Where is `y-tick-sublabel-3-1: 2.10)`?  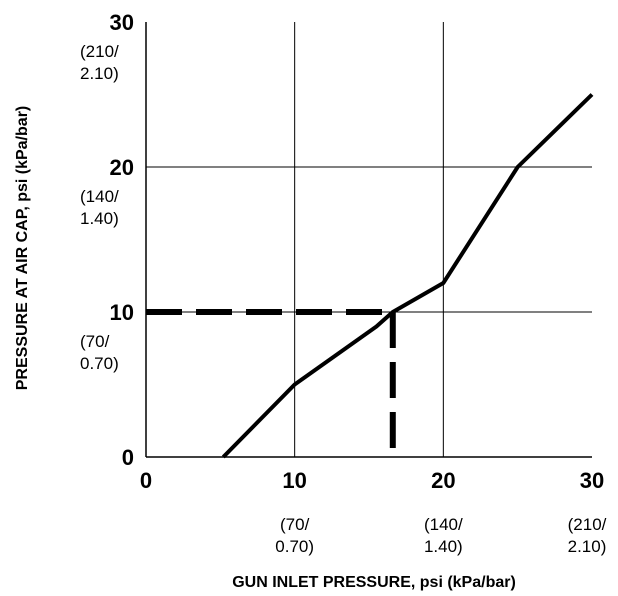 y-tick-sublabel-3-1: 2.10) is located at coordinates (99, 73).